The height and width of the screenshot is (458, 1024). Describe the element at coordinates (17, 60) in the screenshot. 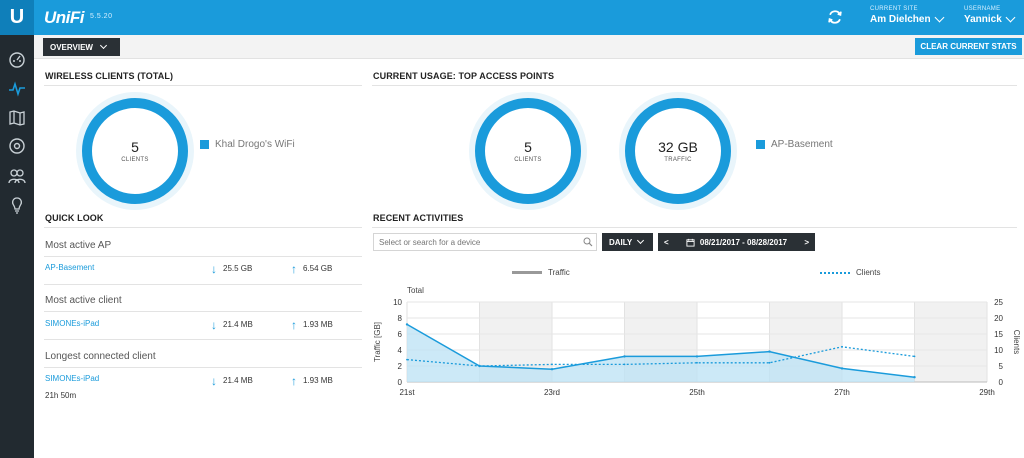

I see `dashboard-icon` at that location.